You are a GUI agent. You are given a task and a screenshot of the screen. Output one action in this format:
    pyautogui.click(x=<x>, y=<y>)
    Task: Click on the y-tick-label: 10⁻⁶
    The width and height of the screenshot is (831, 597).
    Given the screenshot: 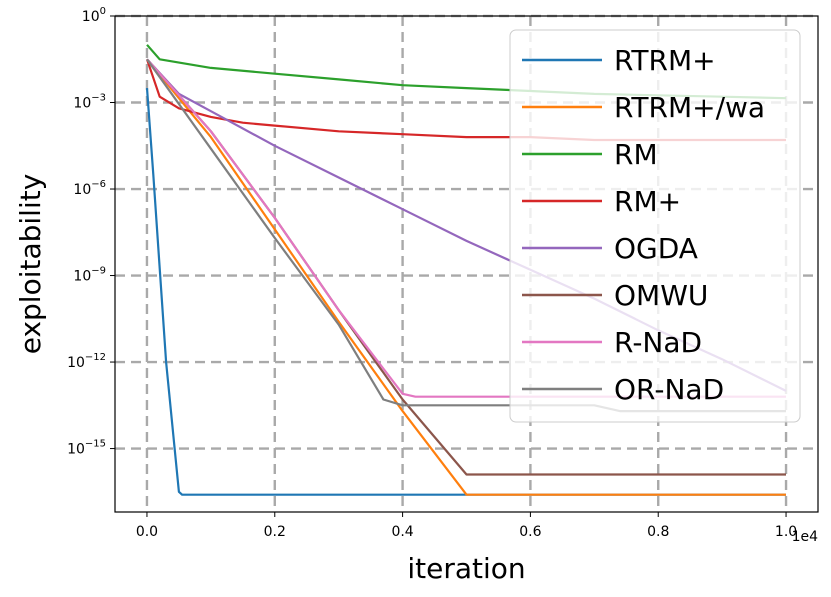 What is the action you would take?
    pyautogui.click(x=89, y=188)
    